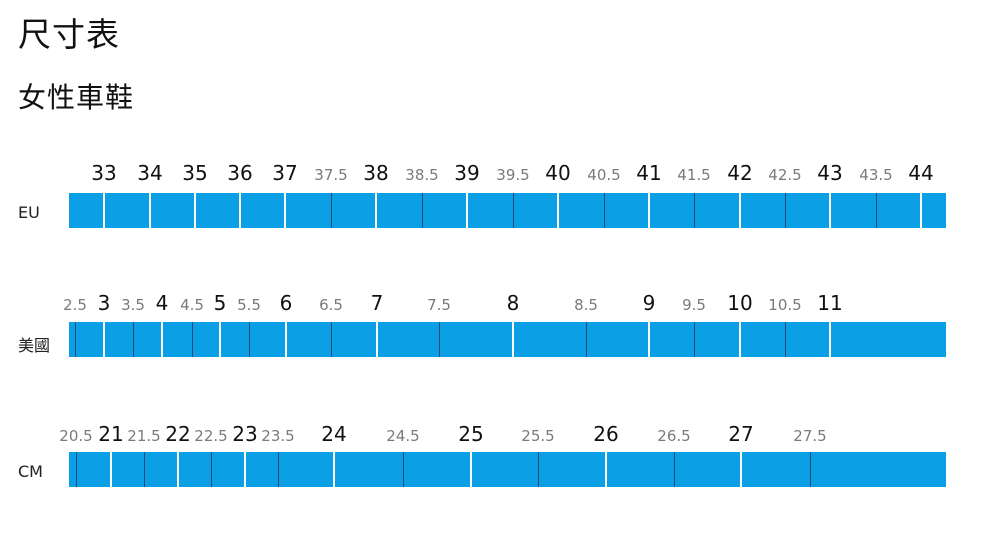 The width and height of the screenshot is (1000, 557). What do you see at coordinates (30, 471) in the screenshot?
I see `row-label: CM` at bounding box center [30, 471].